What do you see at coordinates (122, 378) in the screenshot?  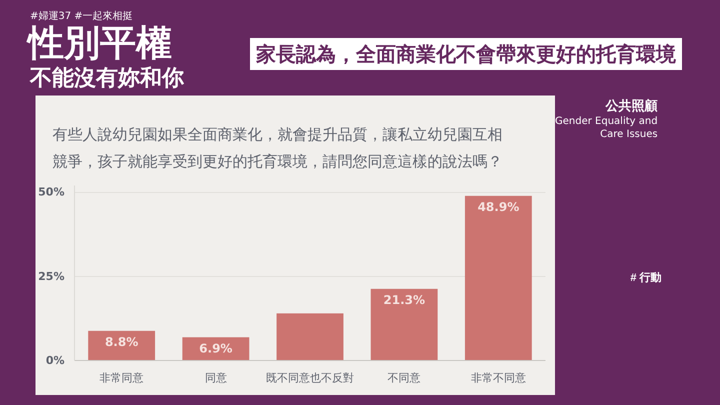 I see `x-tick-label: 非常同意` at bounding box center [122, 378].